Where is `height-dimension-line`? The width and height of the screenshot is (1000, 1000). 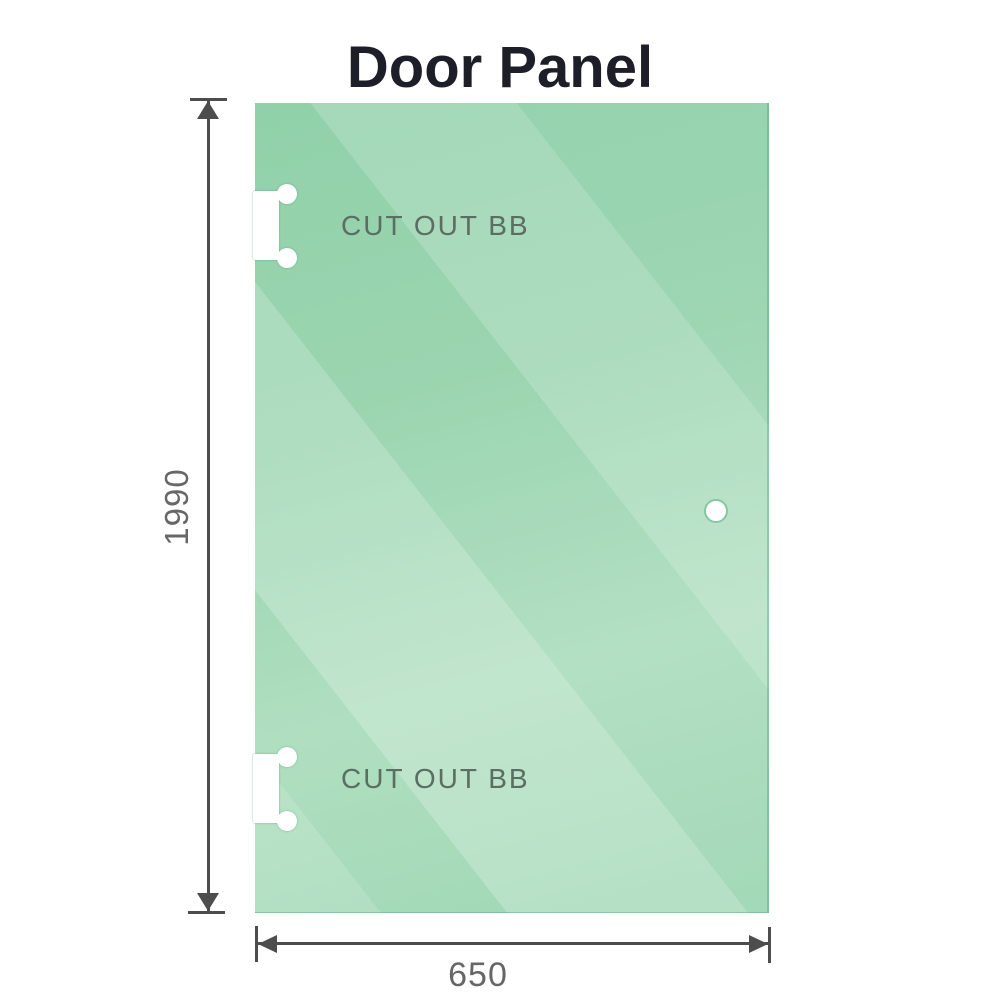 height-dimension-line is located at coordinates (208, 506).